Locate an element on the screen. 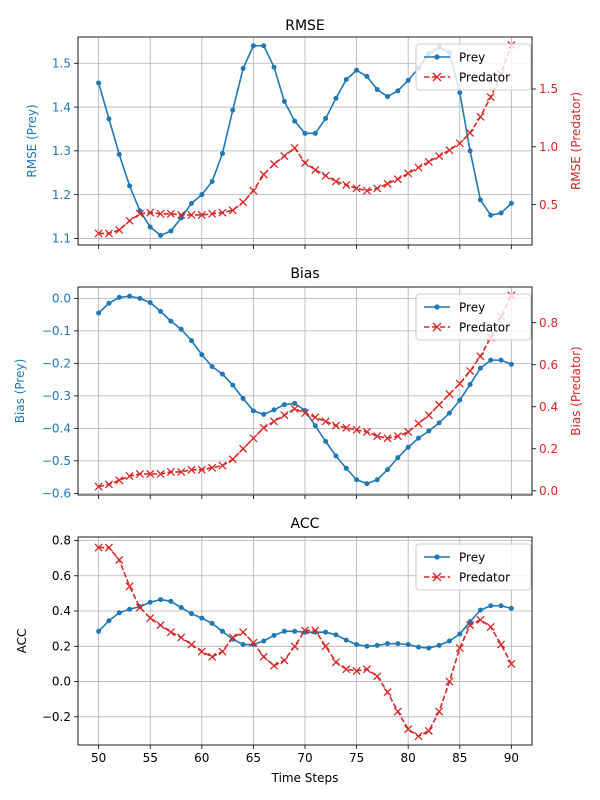 The image size is (600, 800). bias-right-tick-label: 0.4 is located at coordinates (548, 407).